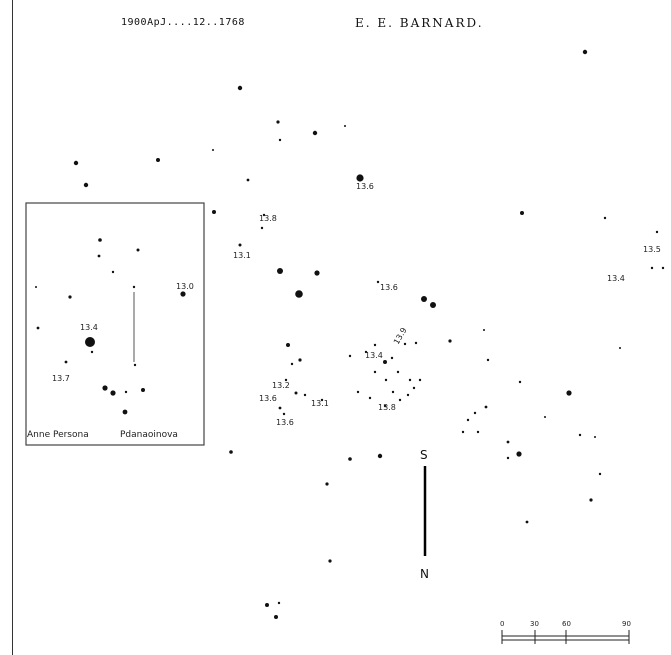 The image size is (671, 655). Describe the element at coordinates (115, 324) in the screenshot. I see `inset-frame` at that location.